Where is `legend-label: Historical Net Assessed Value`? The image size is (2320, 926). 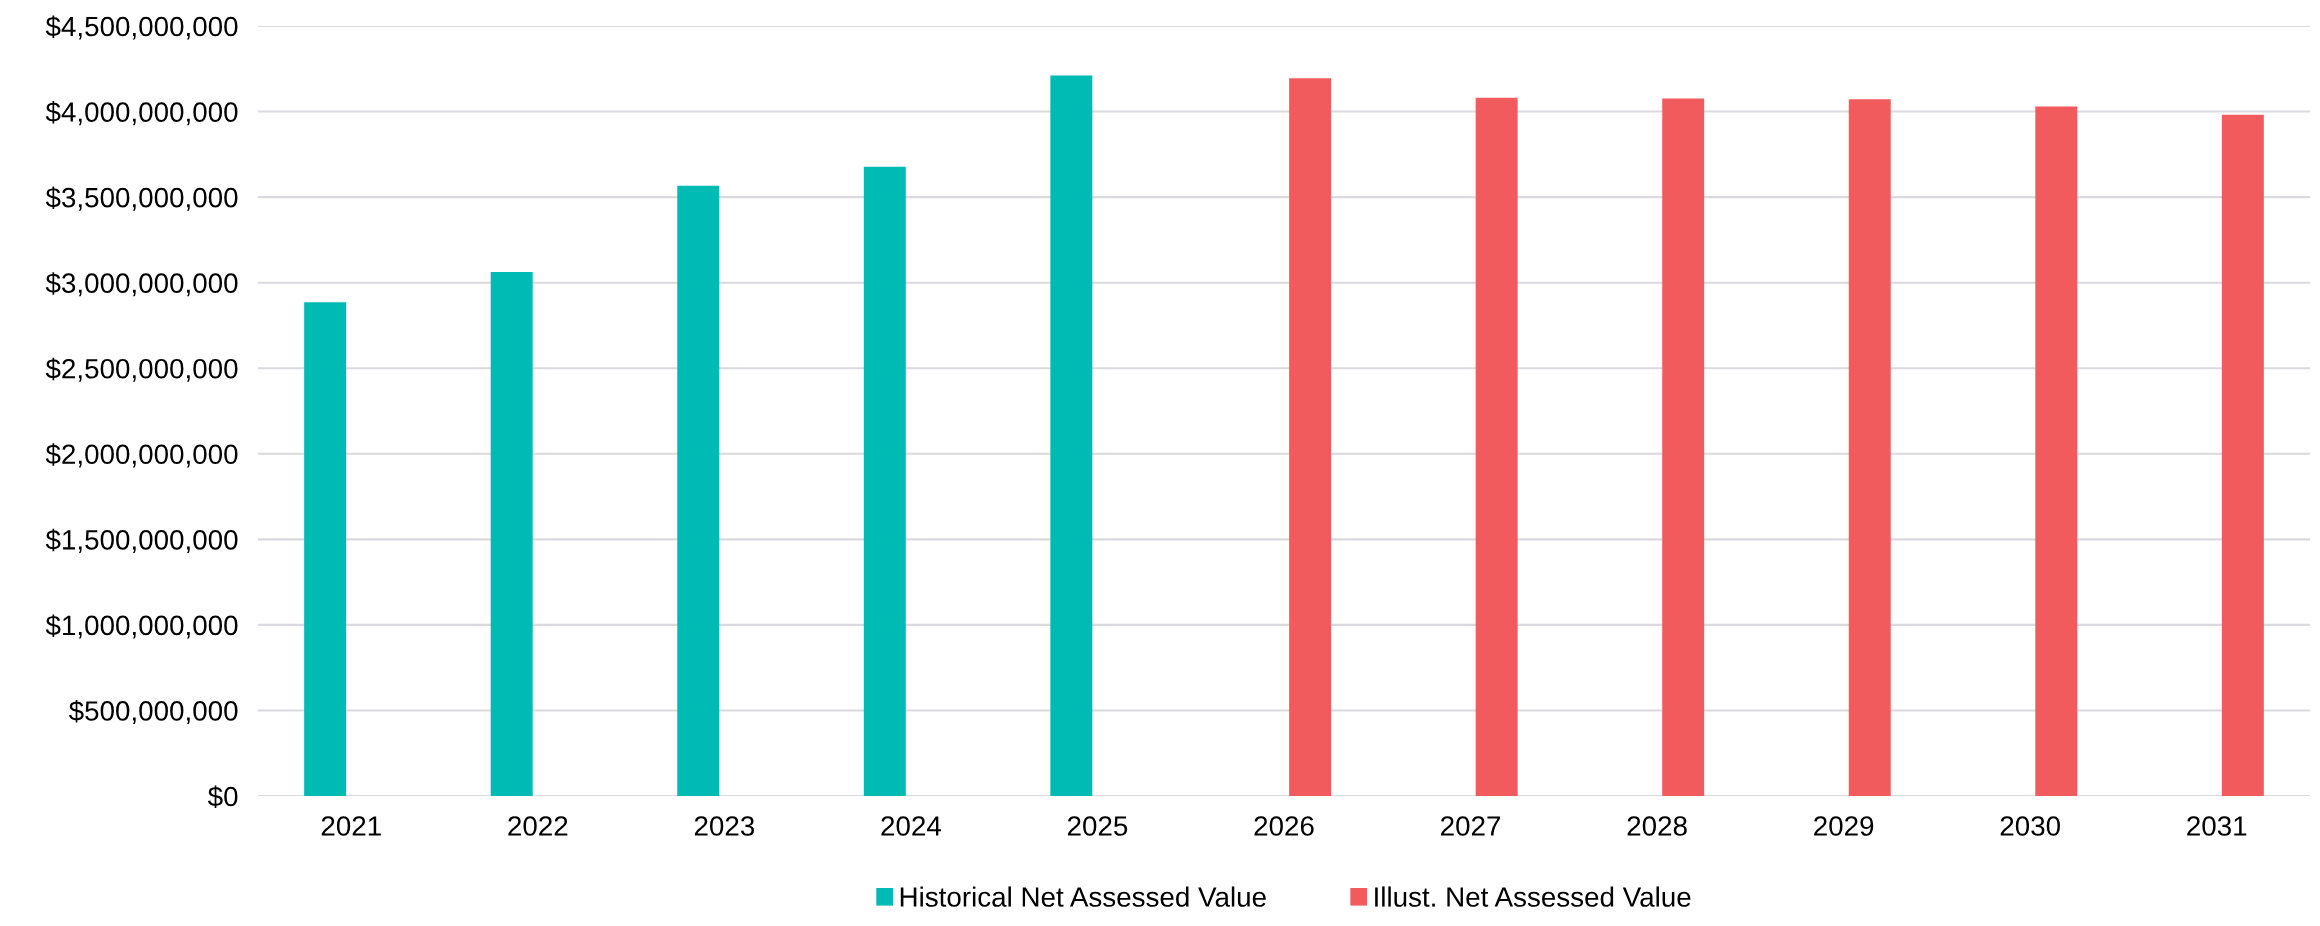 legend-label: Historical Net Assessed Value is located at coordinates (1083, 896).